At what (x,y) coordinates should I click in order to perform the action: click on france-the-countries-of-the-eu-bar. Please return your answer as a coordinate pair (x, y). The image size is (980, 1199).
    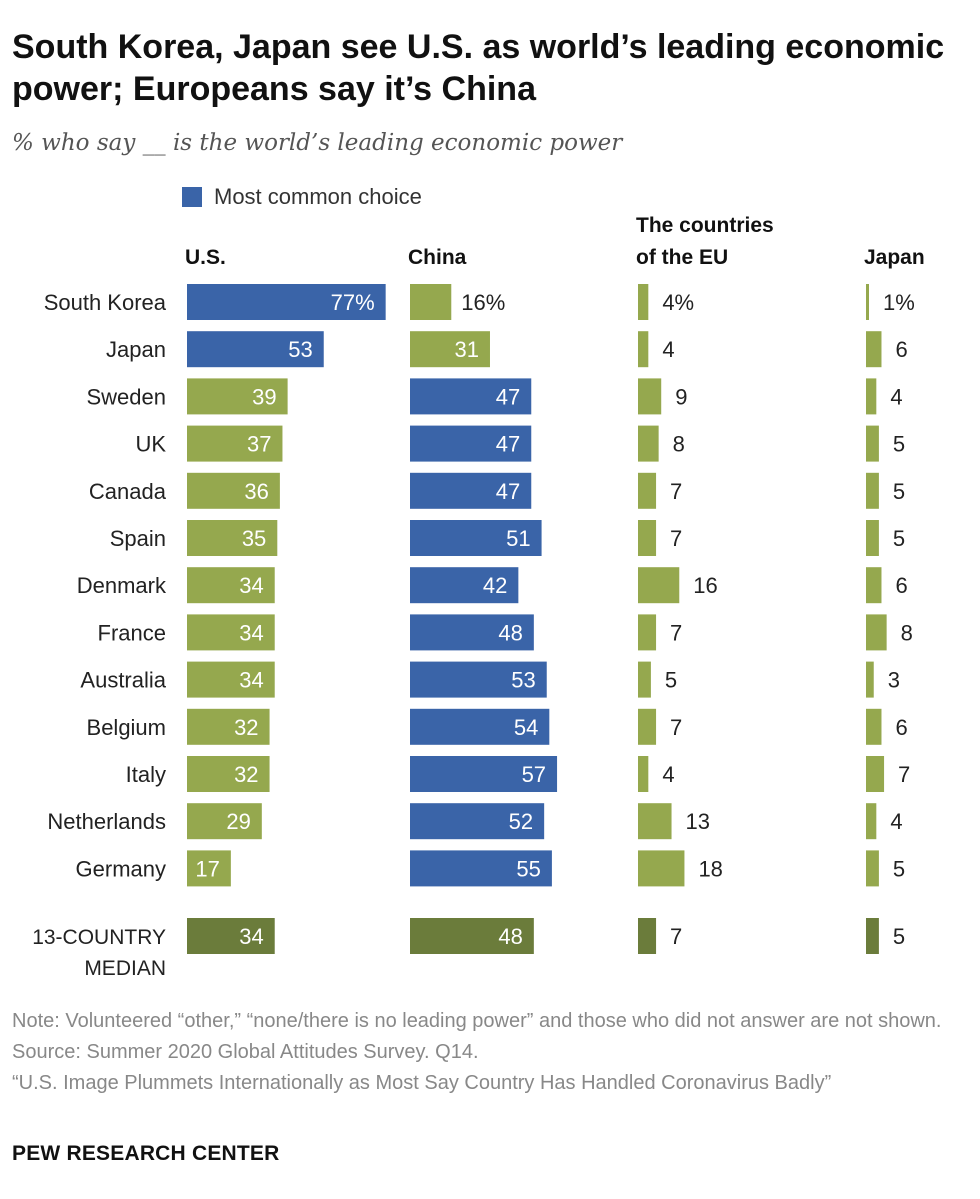
    Looking at the image, I should click on (647, 632).